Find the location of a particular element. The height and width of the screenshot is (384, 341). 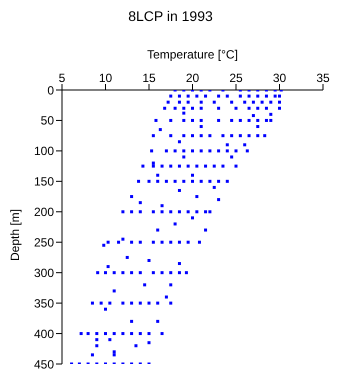

x-tick-label: 30 is located at coordinates (279, 78).